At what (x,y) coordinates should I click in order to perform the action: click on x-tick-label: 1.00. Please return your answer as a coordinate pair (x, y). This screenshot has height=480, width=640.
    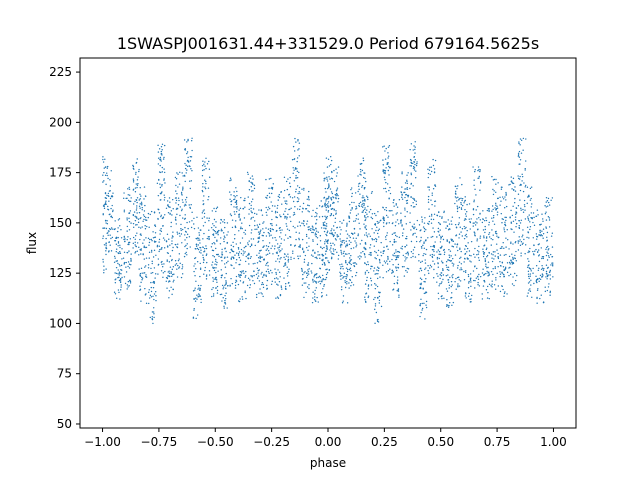
    Looking at the image, I should click on (553, 442).